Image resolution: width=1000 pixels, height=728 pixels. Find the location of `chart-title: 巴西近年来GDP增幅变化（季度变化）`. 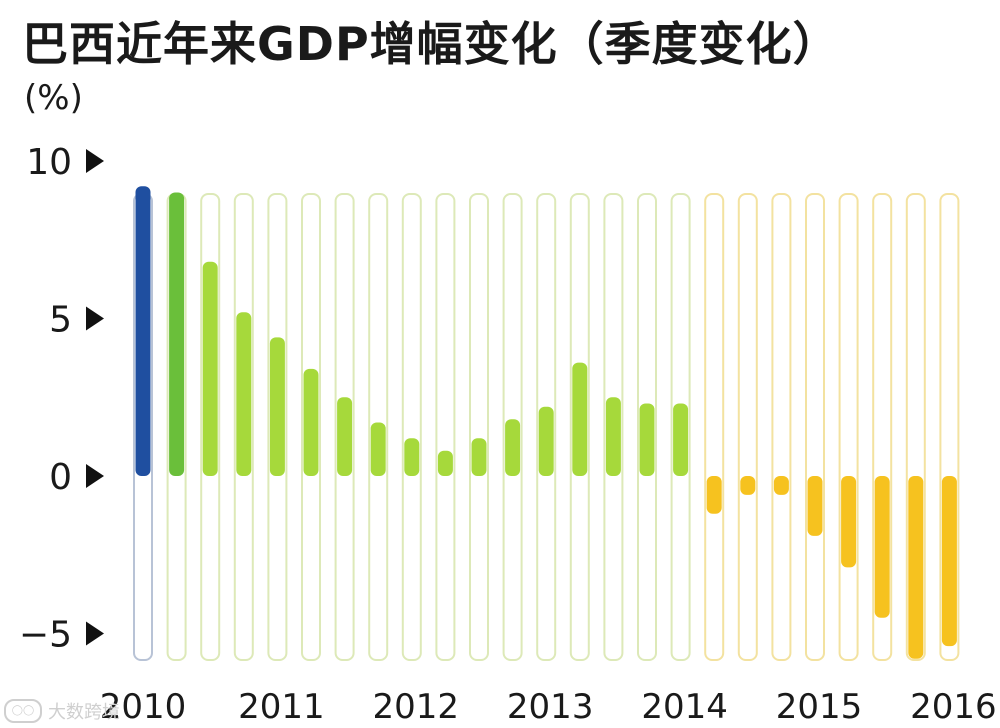

chart-title: 巴西近年来GDP增幅变化（季度变化） is located at coordinates (431, 44).